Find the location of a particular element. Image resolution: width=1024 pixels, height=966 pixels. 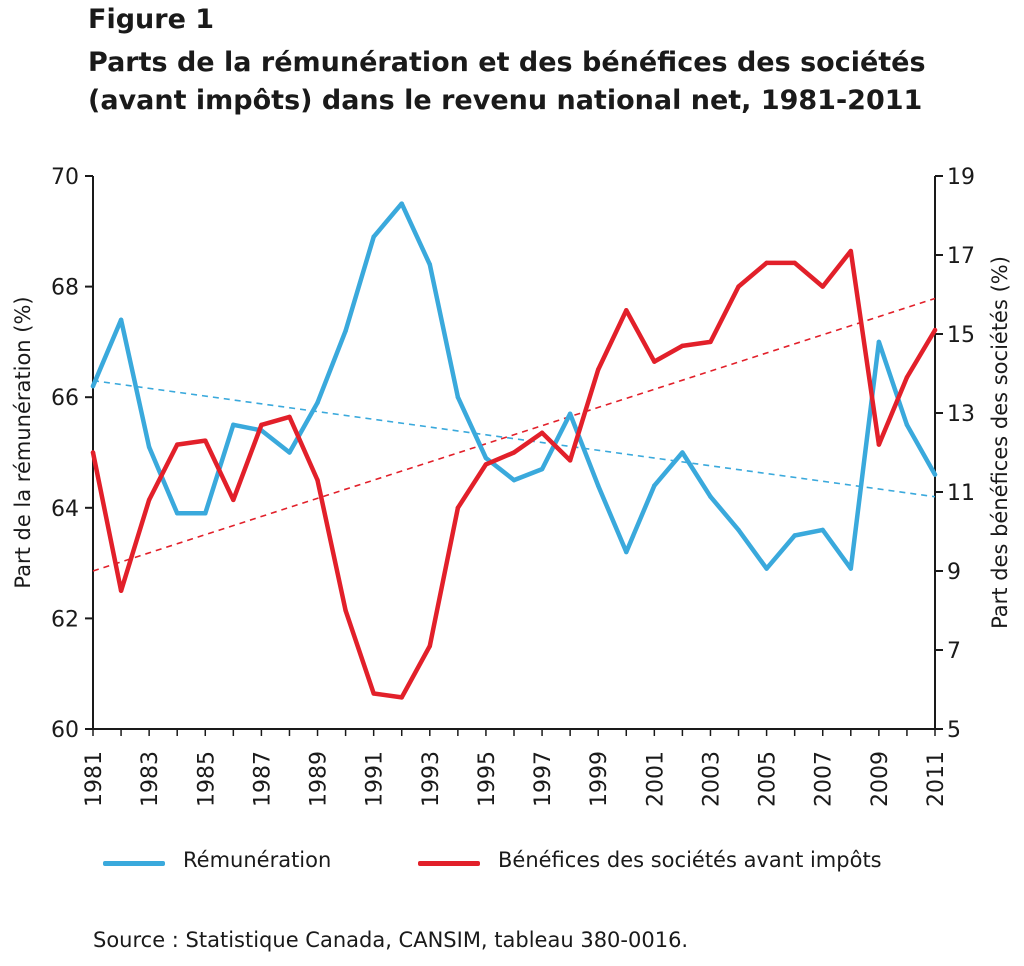

point-remuneration-2009 is located at coordinates (879, 342).